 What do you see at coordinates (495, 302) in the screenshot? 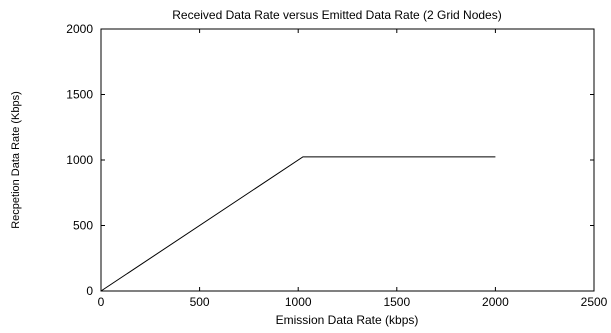
I see `x-tick-label: 2000` at bounding box center [495, 302].